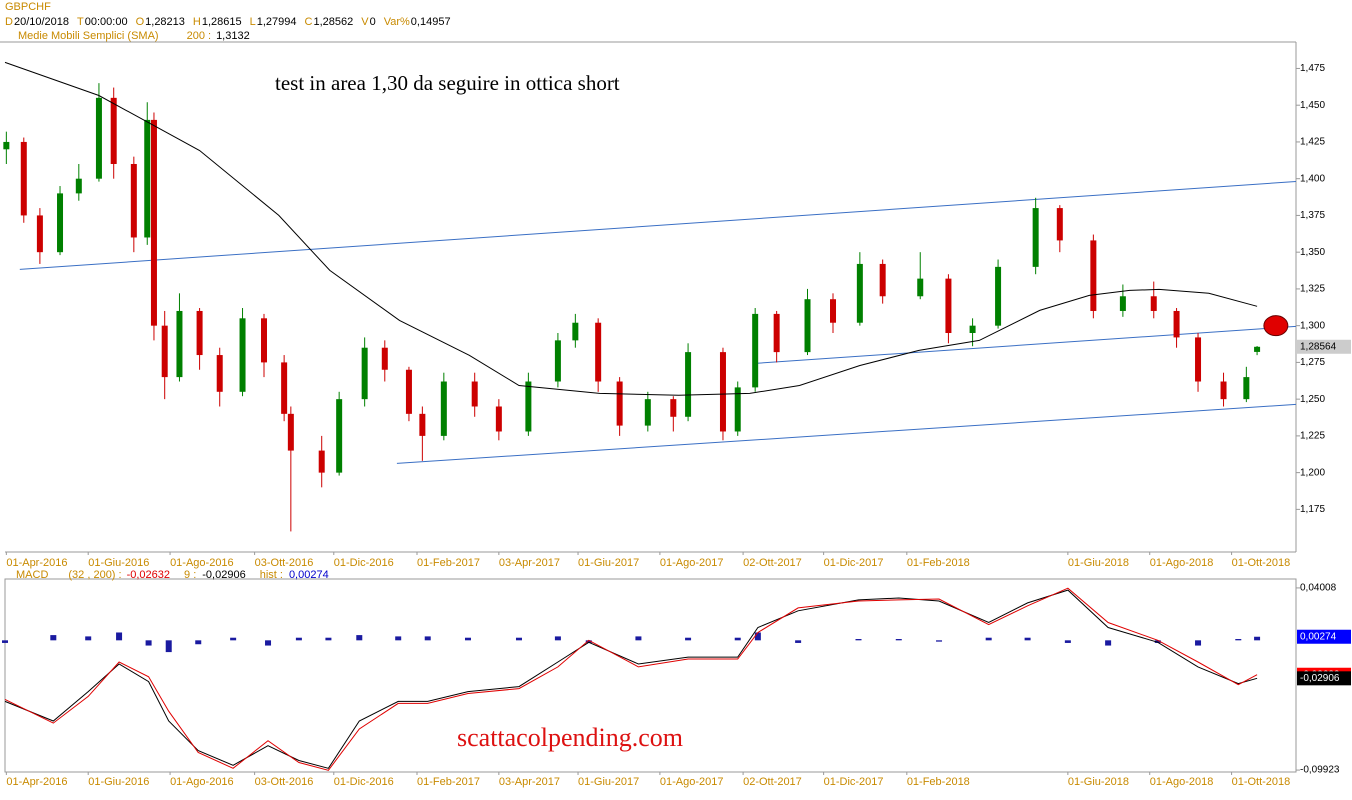 The image size is (1352, 800). Describe the element at coordinates (222, 22) in the screenshot. I see `info-value: 1,28615` at that location.